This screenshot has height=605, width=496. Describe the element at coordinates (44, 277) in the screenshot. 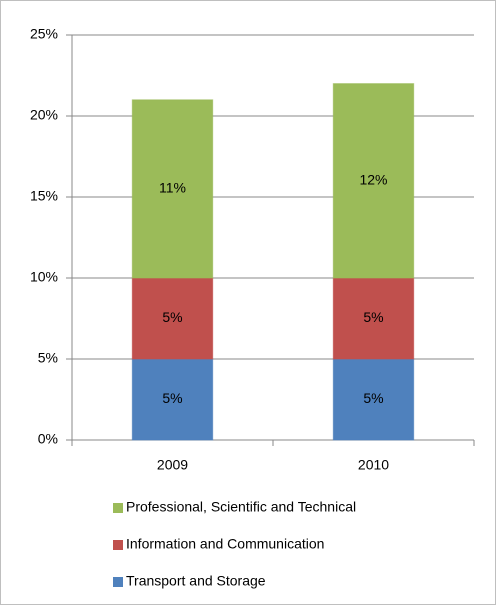

I see `y-tick-label: 10%` at that location.